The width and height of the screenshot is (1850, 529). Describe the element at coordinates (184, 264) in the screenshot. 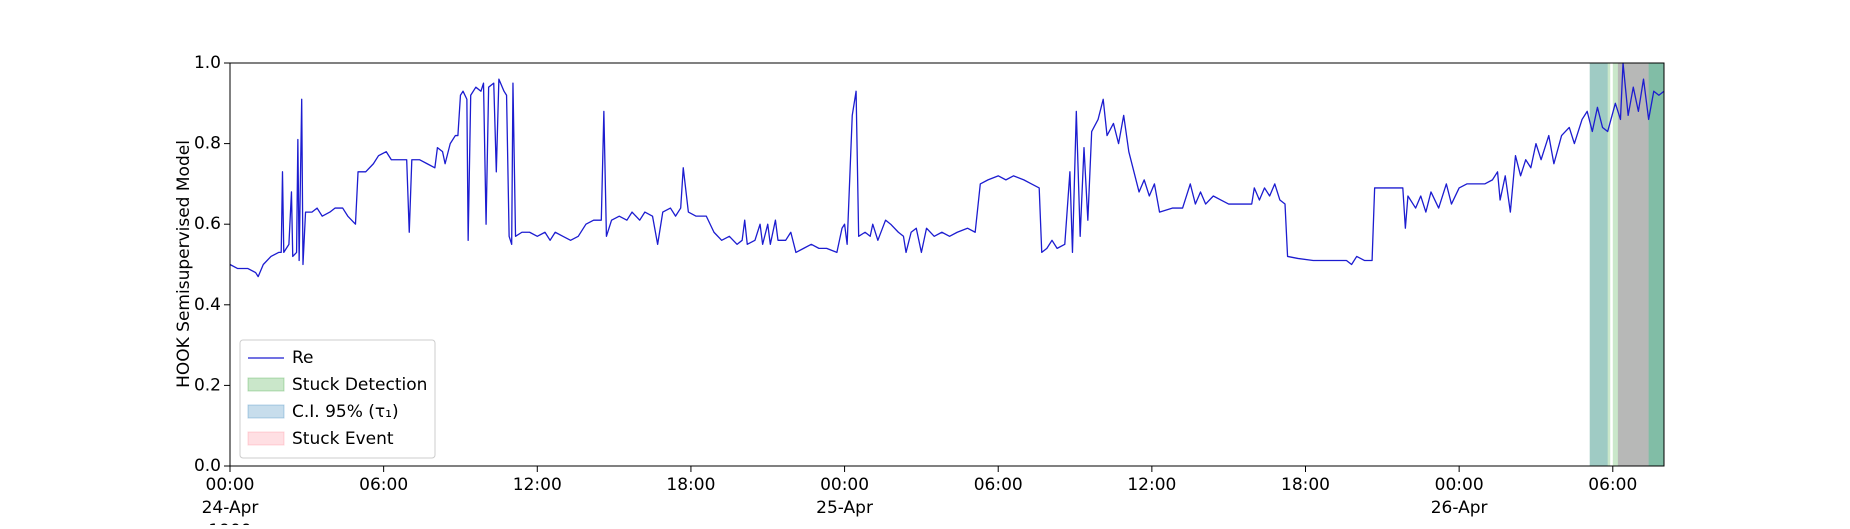

I see `y-axis-label: HOOK Semisupervised Model` at that location.